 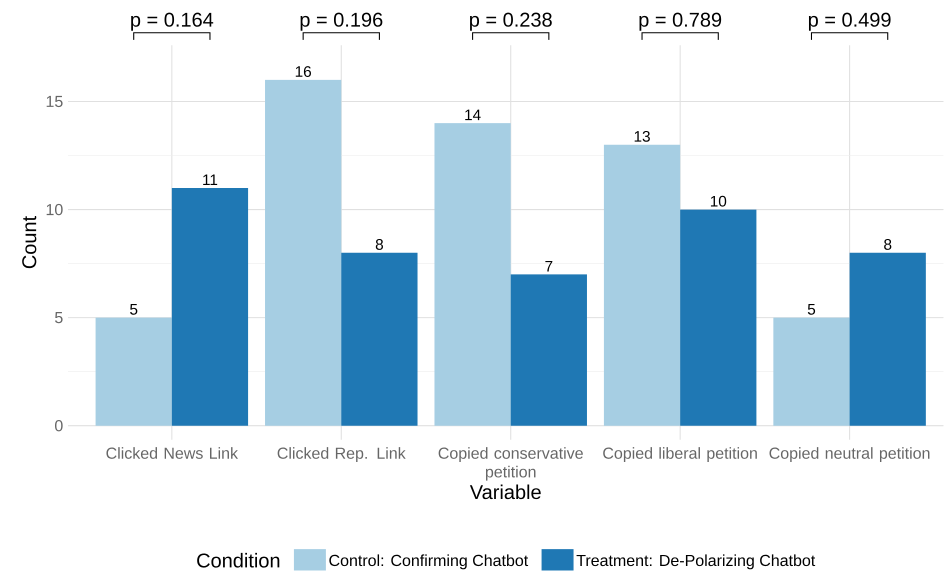 What do you see at coordinates (172, 21) in the screenshot?
I see `text: p = 0.164` at bounding box center [172, 21].